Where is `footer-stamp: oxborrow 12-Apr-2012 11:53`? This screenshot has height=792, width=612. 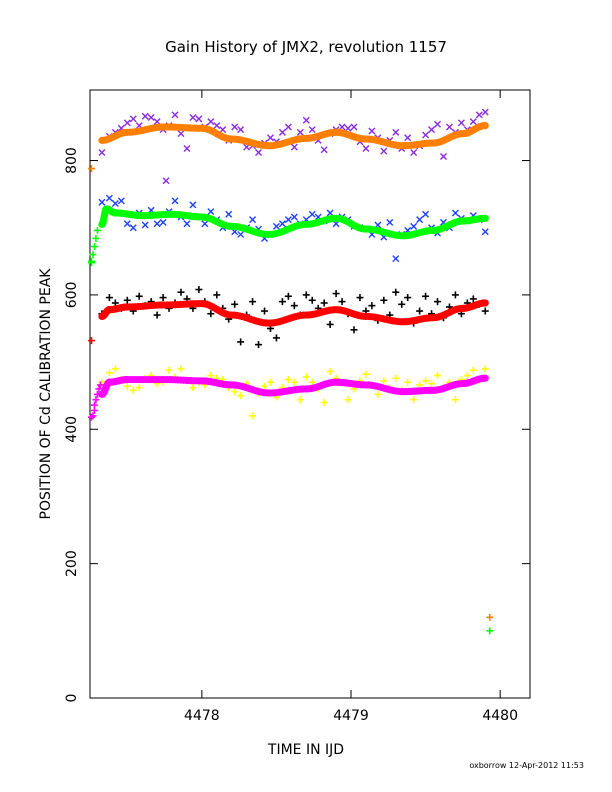
footer-stamp: oxborrow 12-Apr-2012 11:53 is located at coordinates (526, 765).